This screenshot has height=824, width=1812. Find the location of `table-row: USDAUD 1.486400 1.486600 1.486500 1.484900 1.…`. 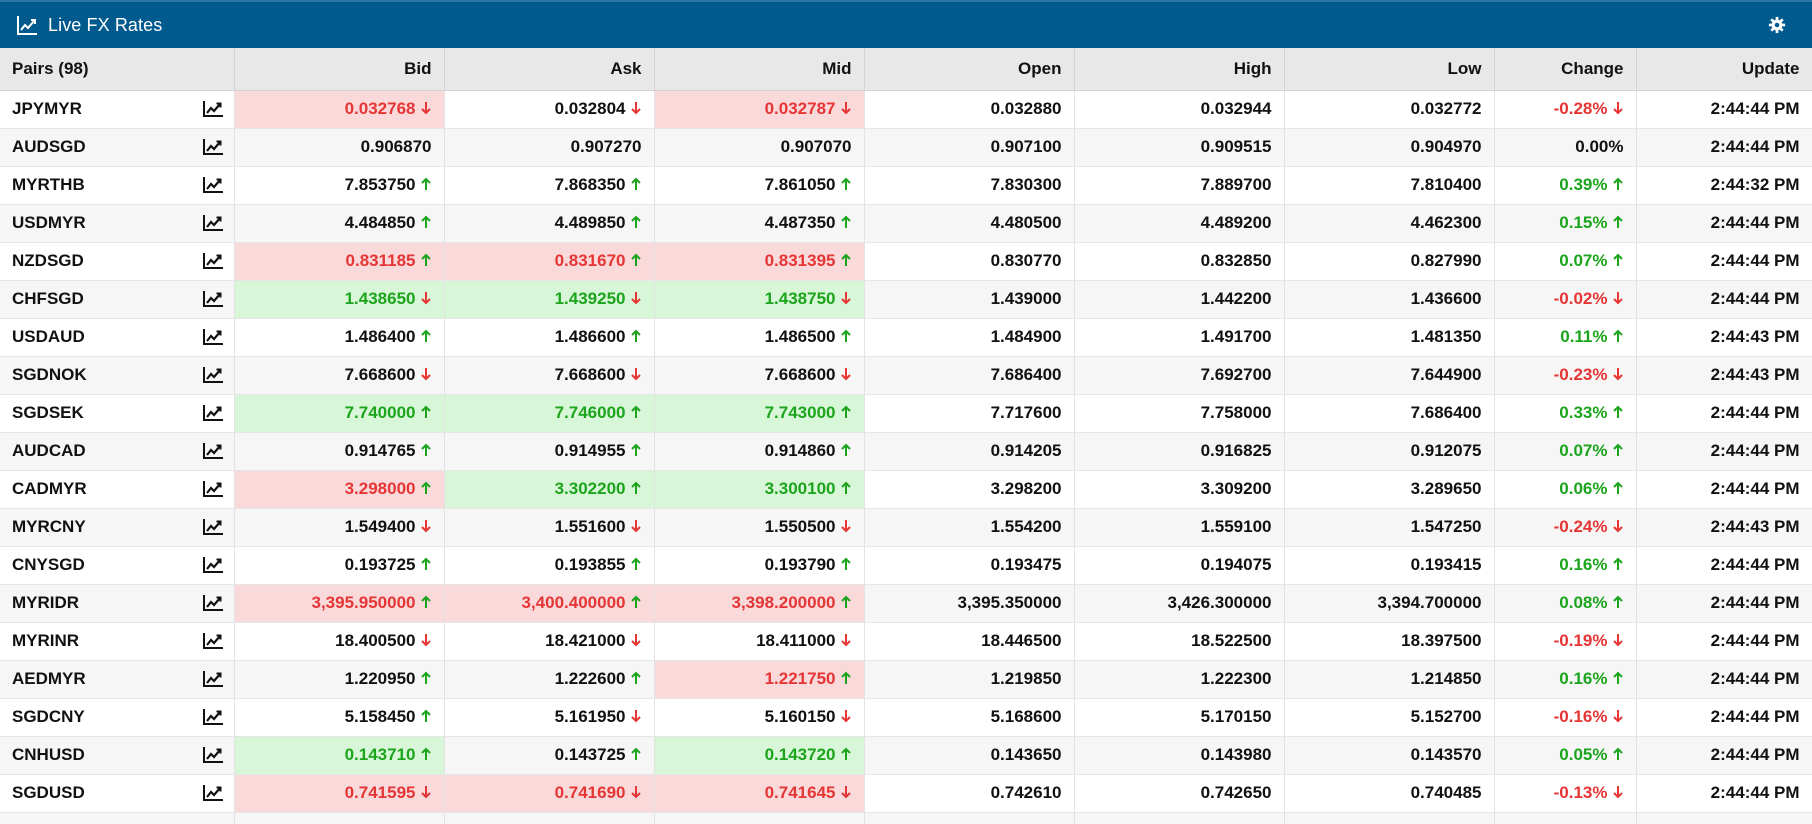

table-row: USDAUD 1.486400 1.486600 1.486500 1.484900 1.… is located at coordinates (906, 337).